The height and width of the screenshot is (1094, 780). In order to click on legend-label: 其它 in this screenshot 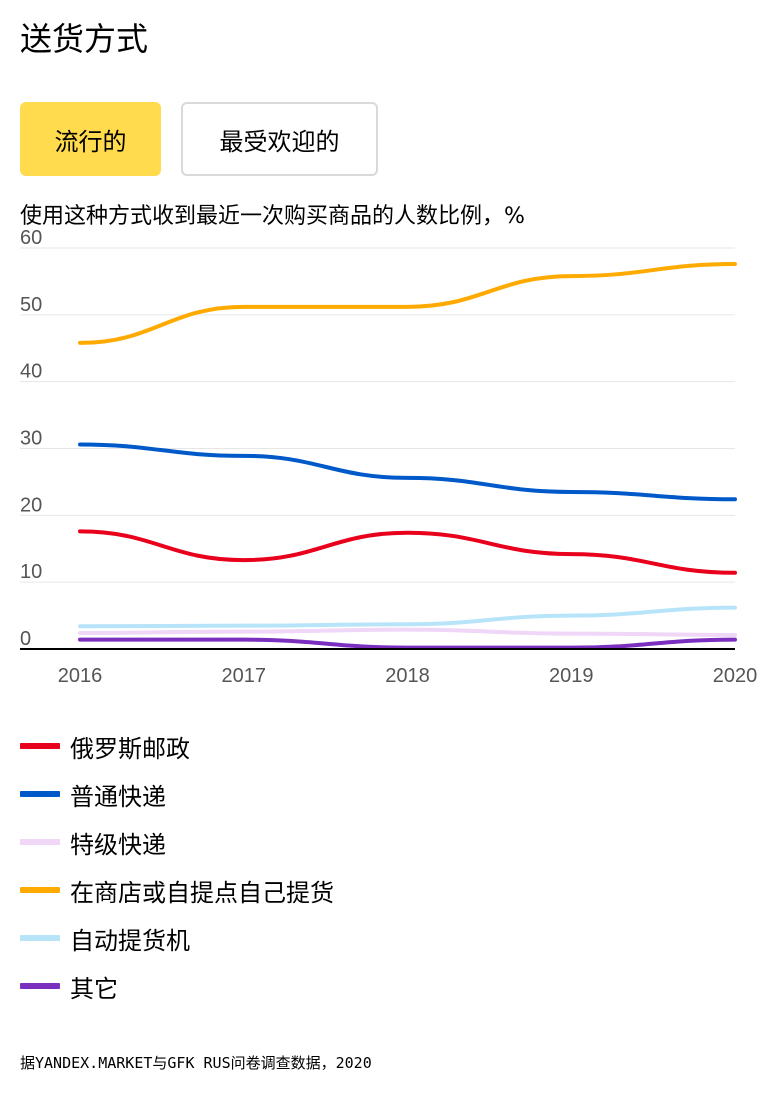, I will do `click(94, 988)`.